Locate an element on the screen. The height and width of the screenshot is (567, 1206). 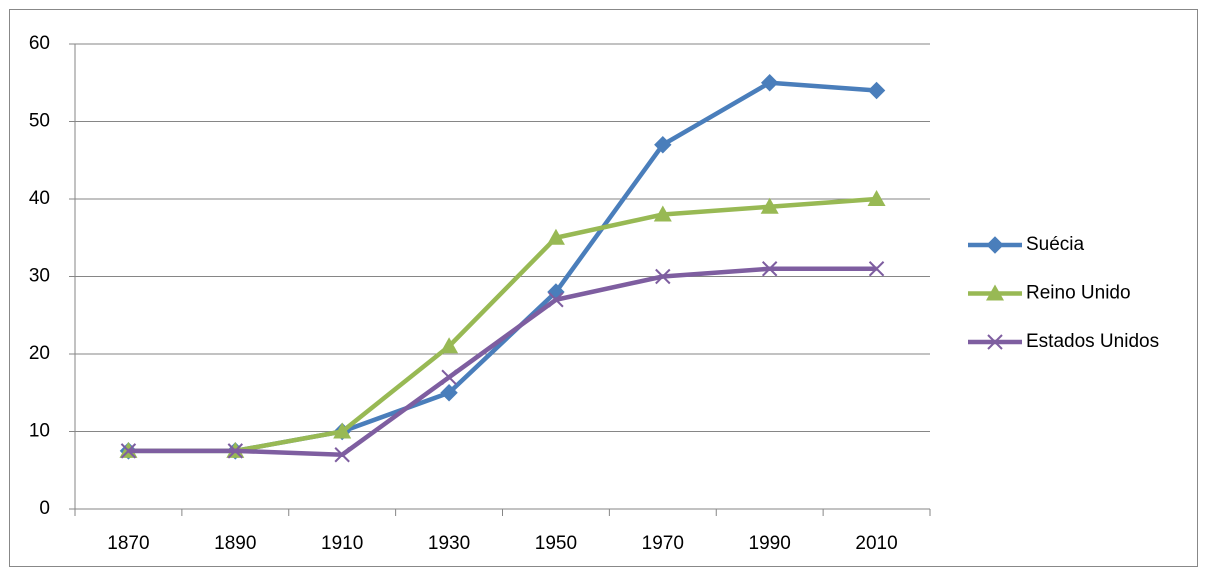
y-tick-label: 40 is located at coordinates (39, 198).